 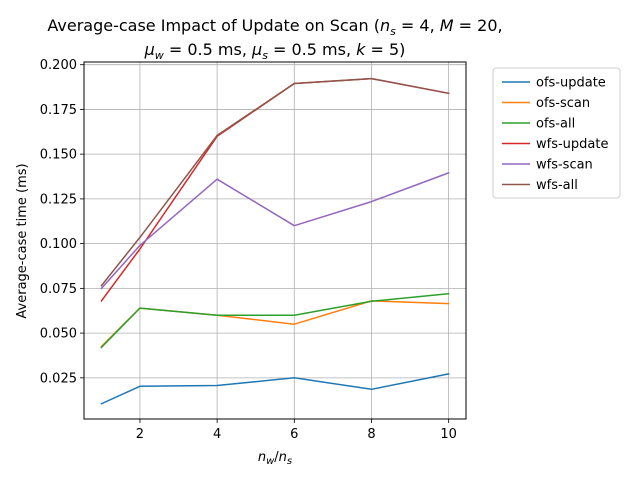 What do you see at coordinates (58, 199) in the screenshot?
I see `y-tick-label: 0.125` at bounding box center [58, 199].